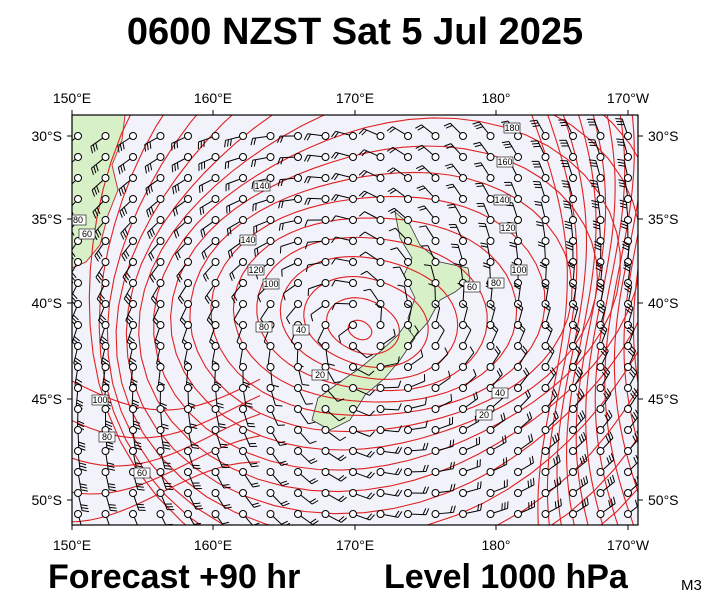  What do you see at coordinates (99, 400) in the screenshot?
I see `isobar-label: 100` at bounding box center [99, 400].